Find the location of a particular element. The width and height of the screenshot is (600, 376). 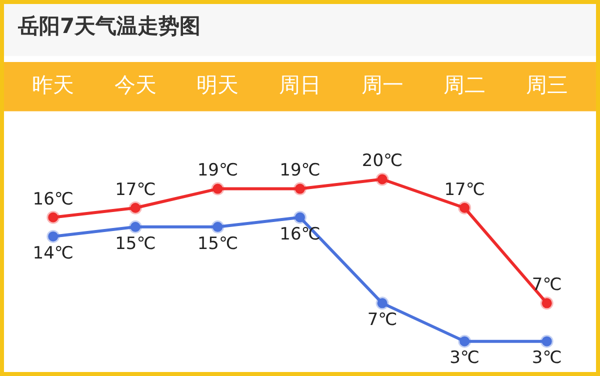

data-label: 20℃ is located at coordinates (382, 161).